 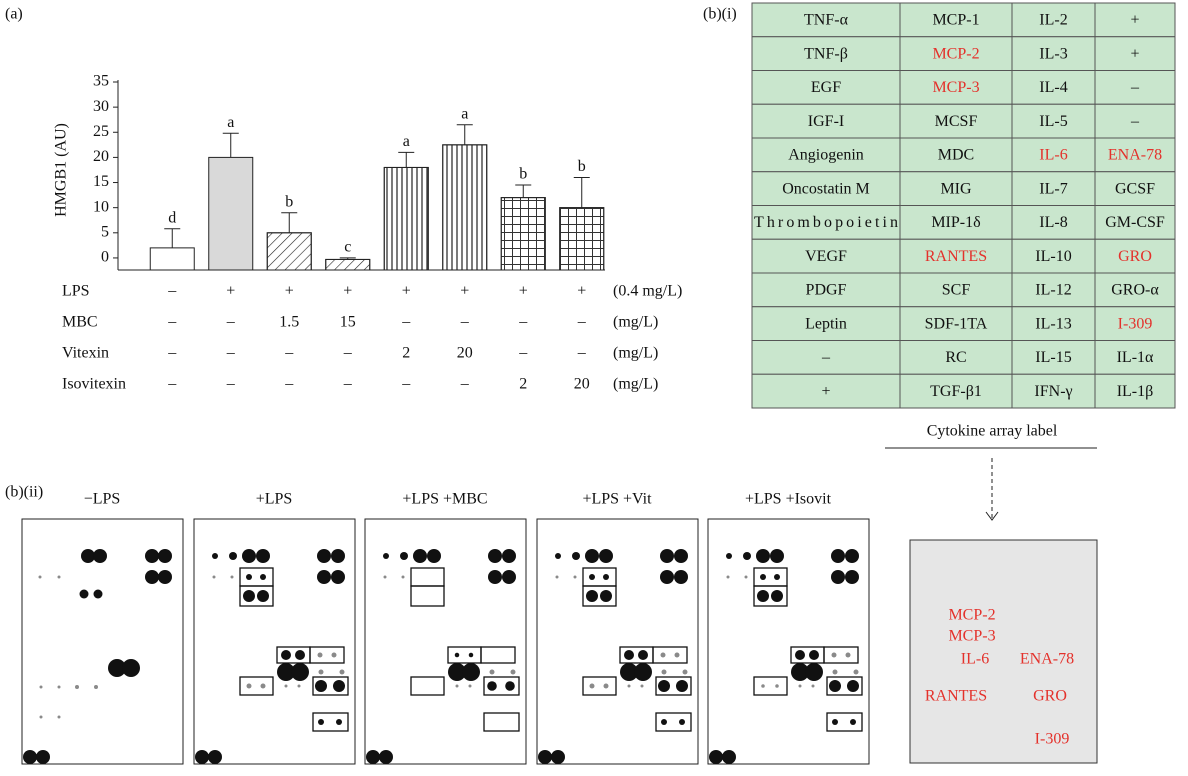 I want to click on table-cell-text: VEGF, so click(x=826, y=256).